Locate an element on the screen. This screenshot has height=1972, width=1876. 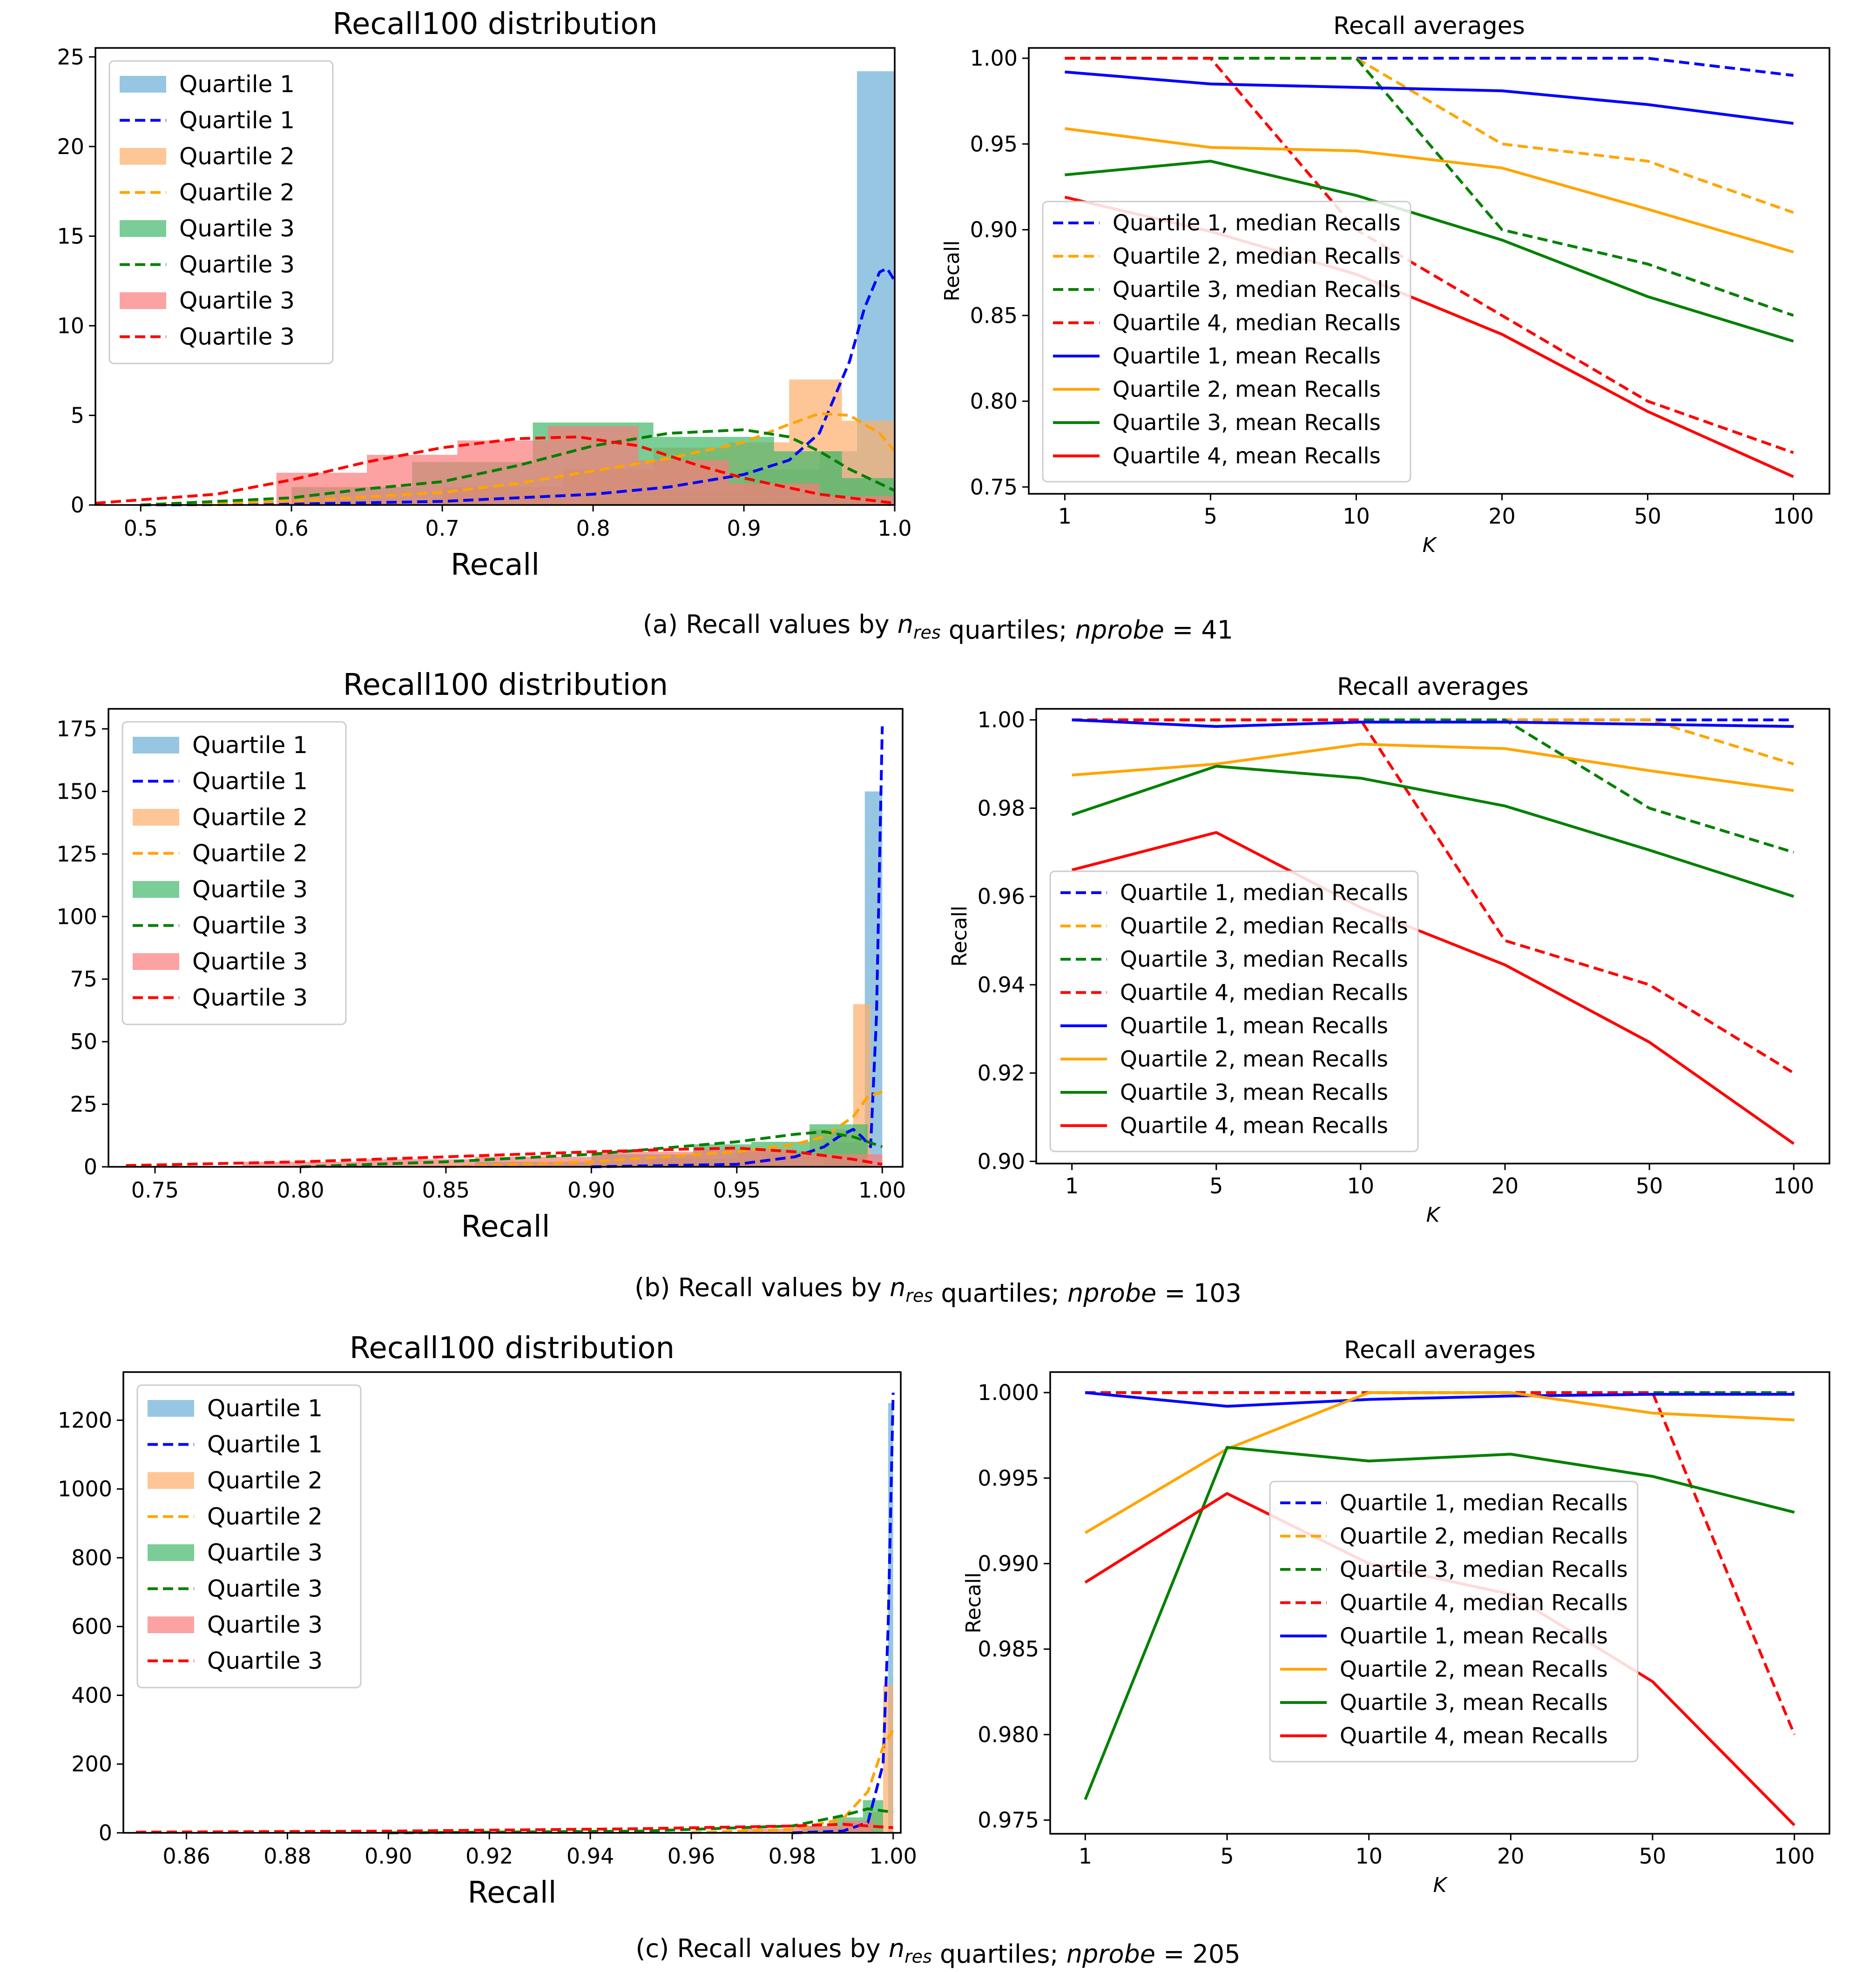
y-tick-label: 0.975 is located at coordinates (1008, 1820).